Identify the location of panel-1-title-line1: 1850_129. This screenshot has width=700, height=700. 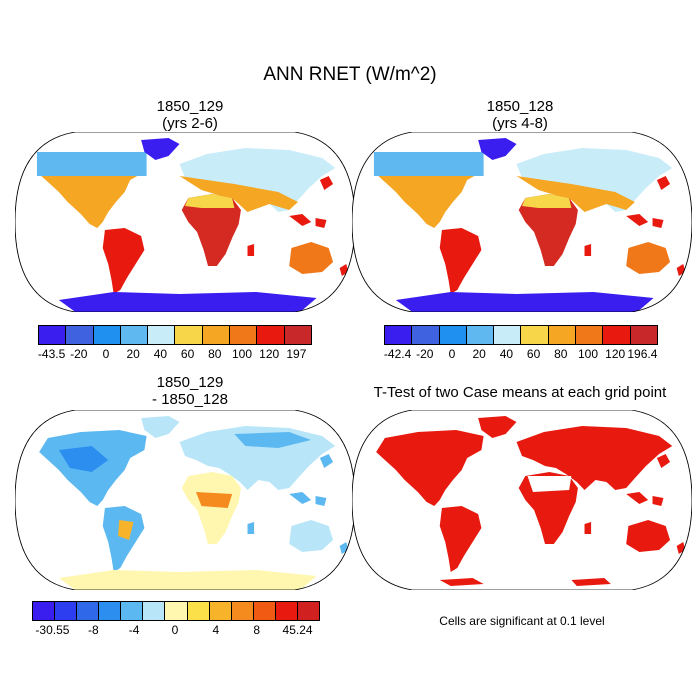
(190, 106).